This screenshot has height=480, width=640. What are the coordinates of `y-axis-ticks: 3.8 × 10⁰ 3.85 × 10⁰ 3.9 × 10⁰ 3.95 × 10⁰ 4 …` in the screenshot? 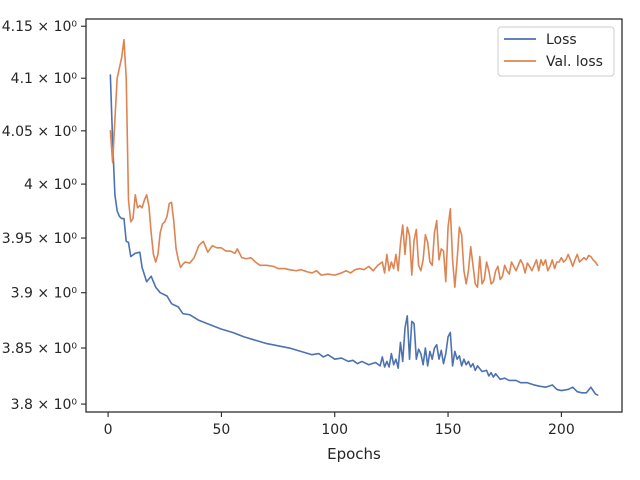 It's located at (44, 216).